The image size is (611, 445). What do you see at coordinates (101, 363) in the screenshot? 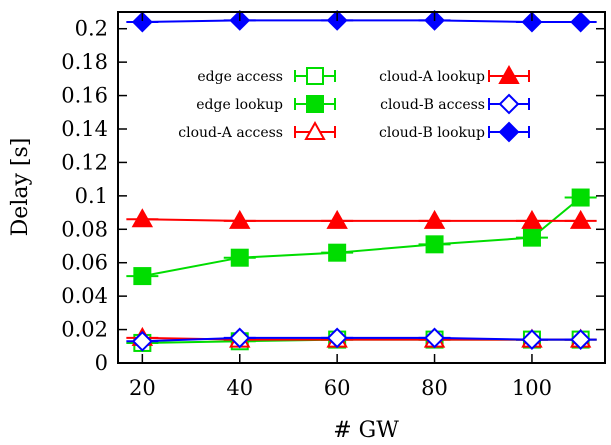
I see `y-tick-label: 0` at bounding box center [101, 363].